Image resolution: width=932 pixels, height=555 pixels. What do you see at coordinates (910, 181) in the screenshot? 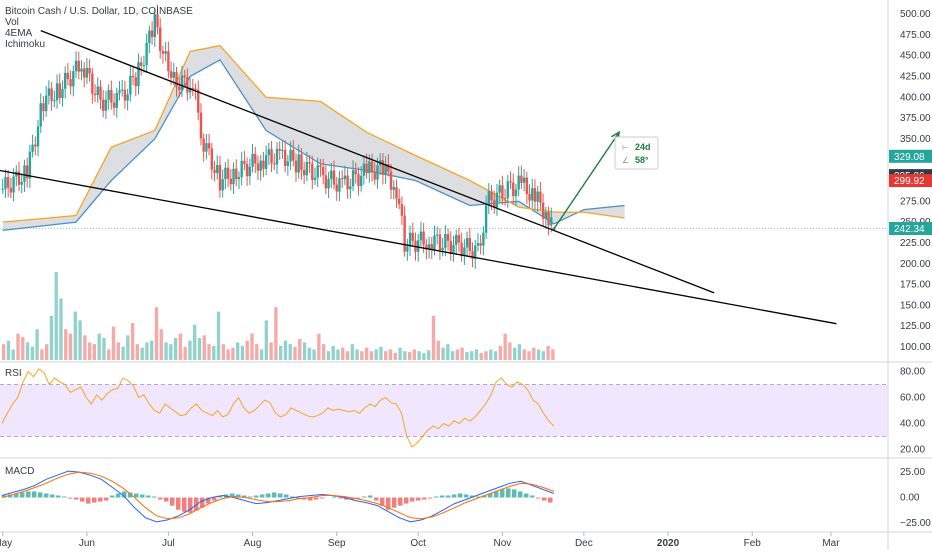
I see `price-badge-bg` at bounding box center [910, 181].